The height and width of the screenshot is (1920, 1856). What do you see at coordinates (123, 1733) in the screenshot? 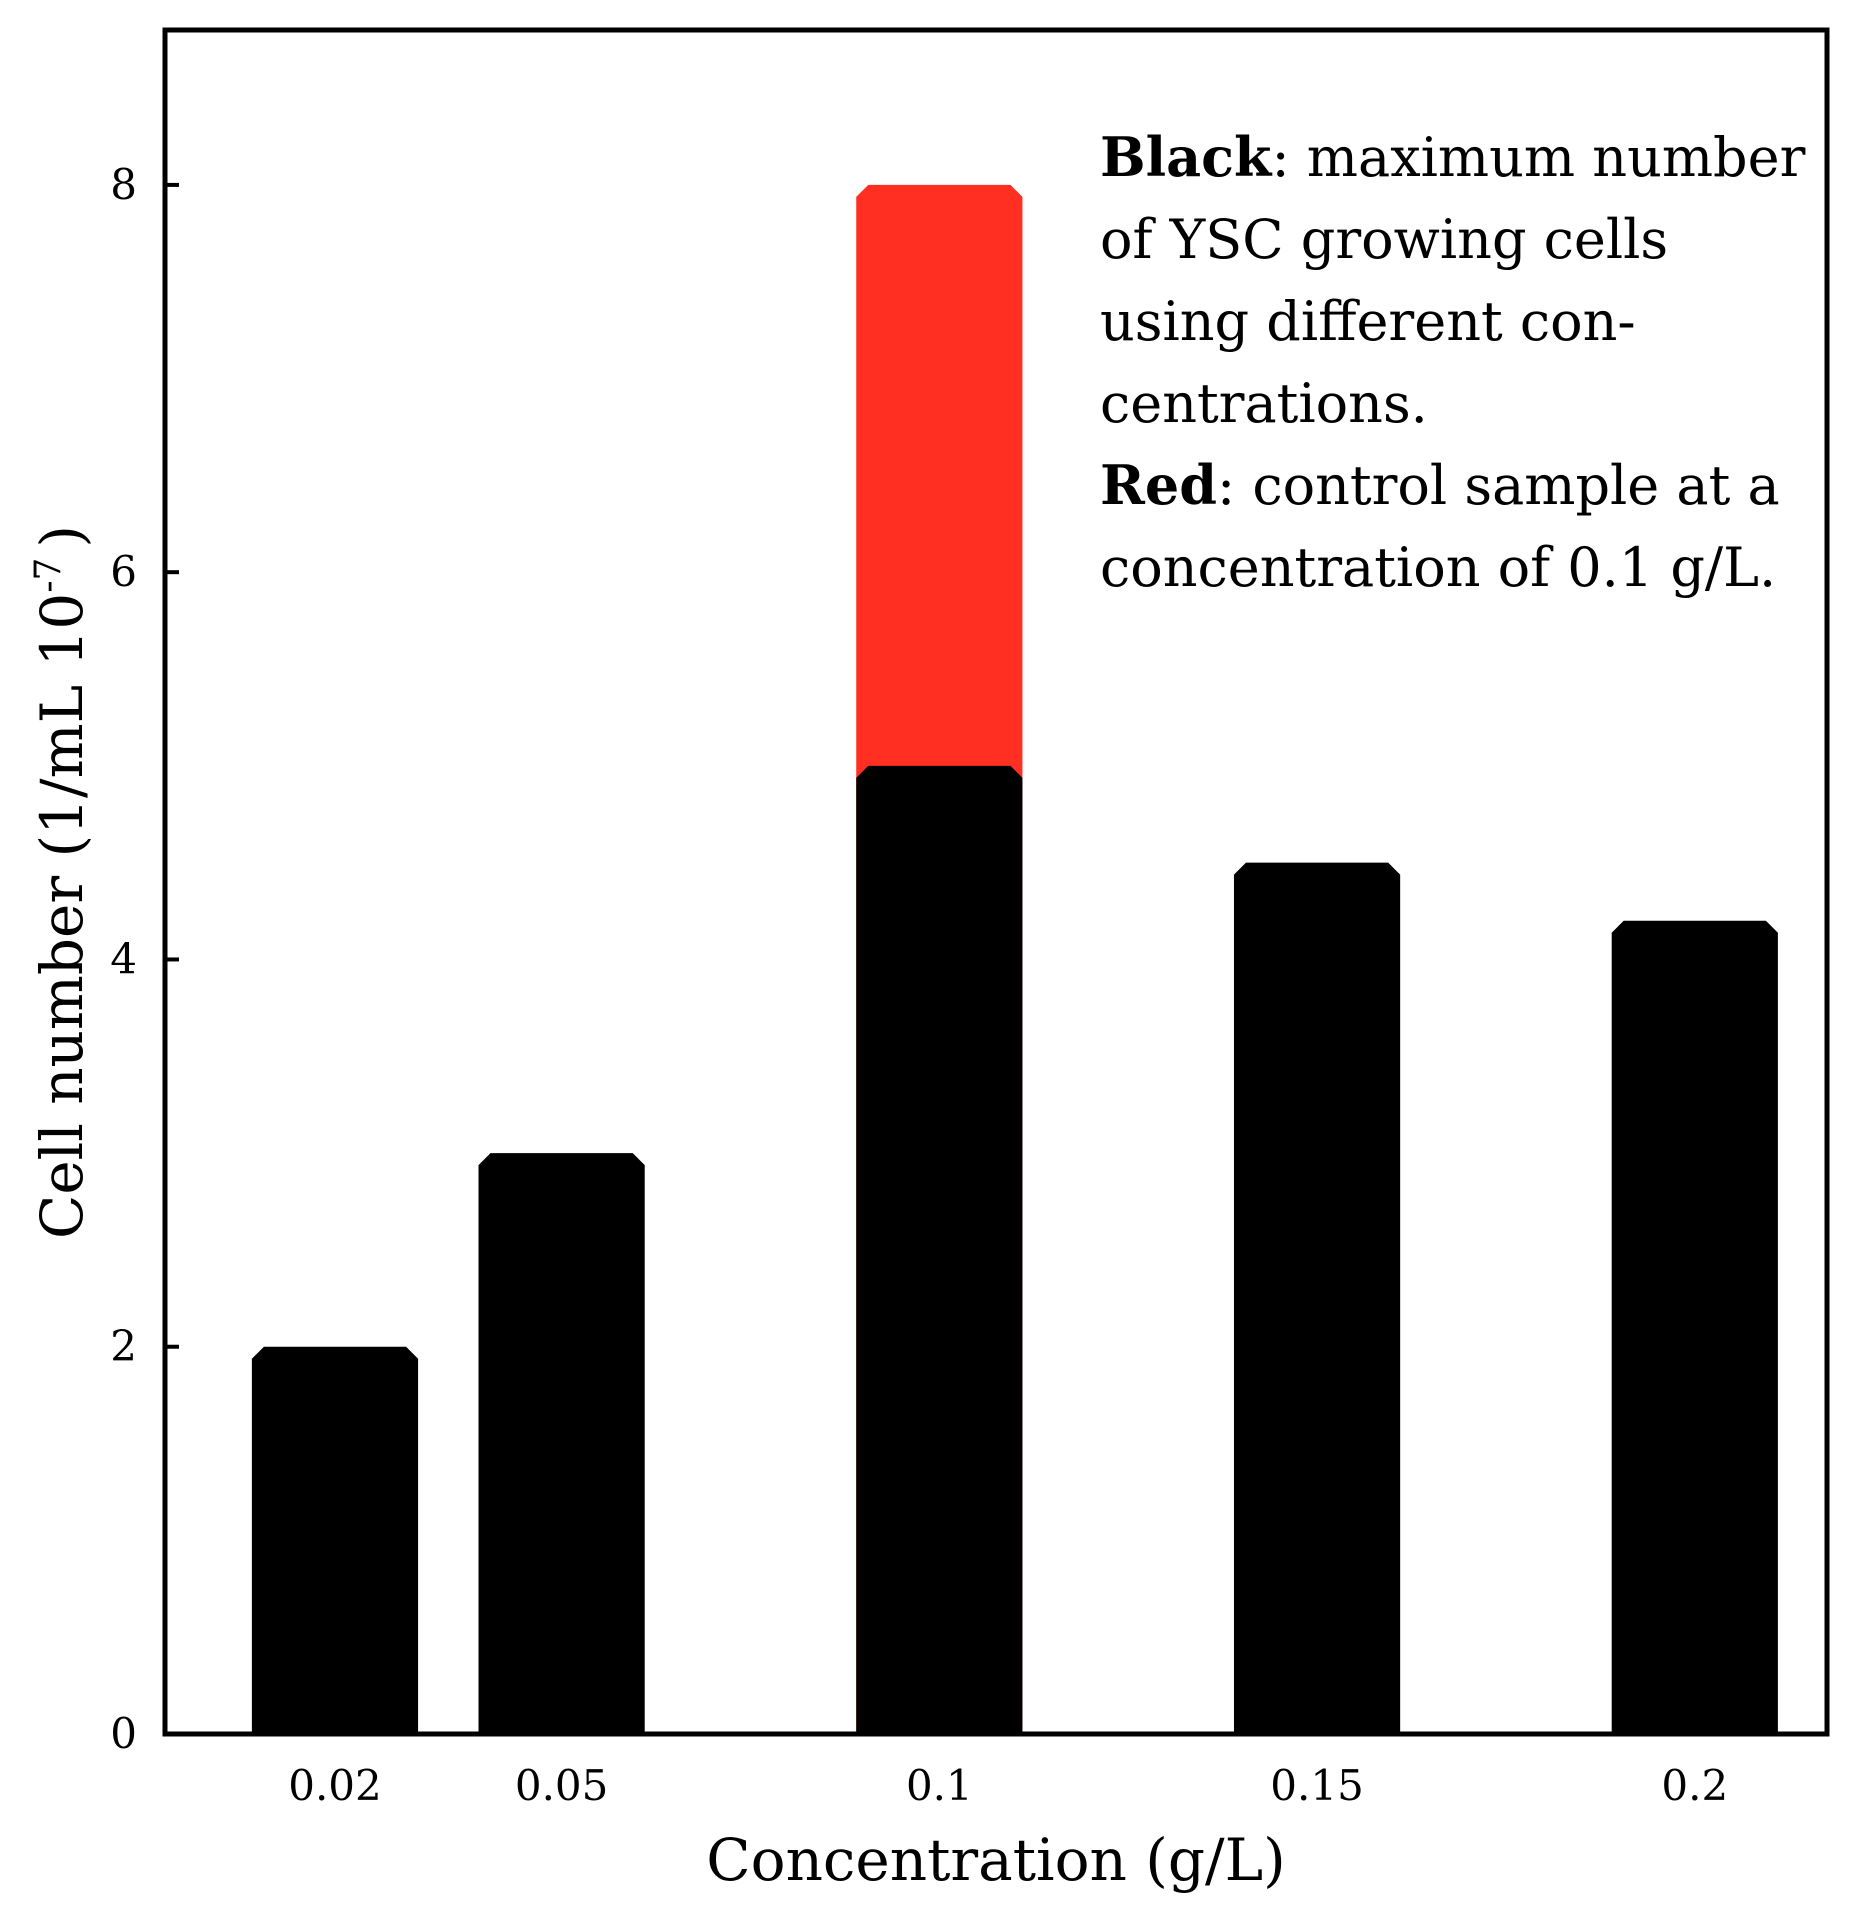
I see `y-tick-label: 0` at bounding box center [123, 1733].